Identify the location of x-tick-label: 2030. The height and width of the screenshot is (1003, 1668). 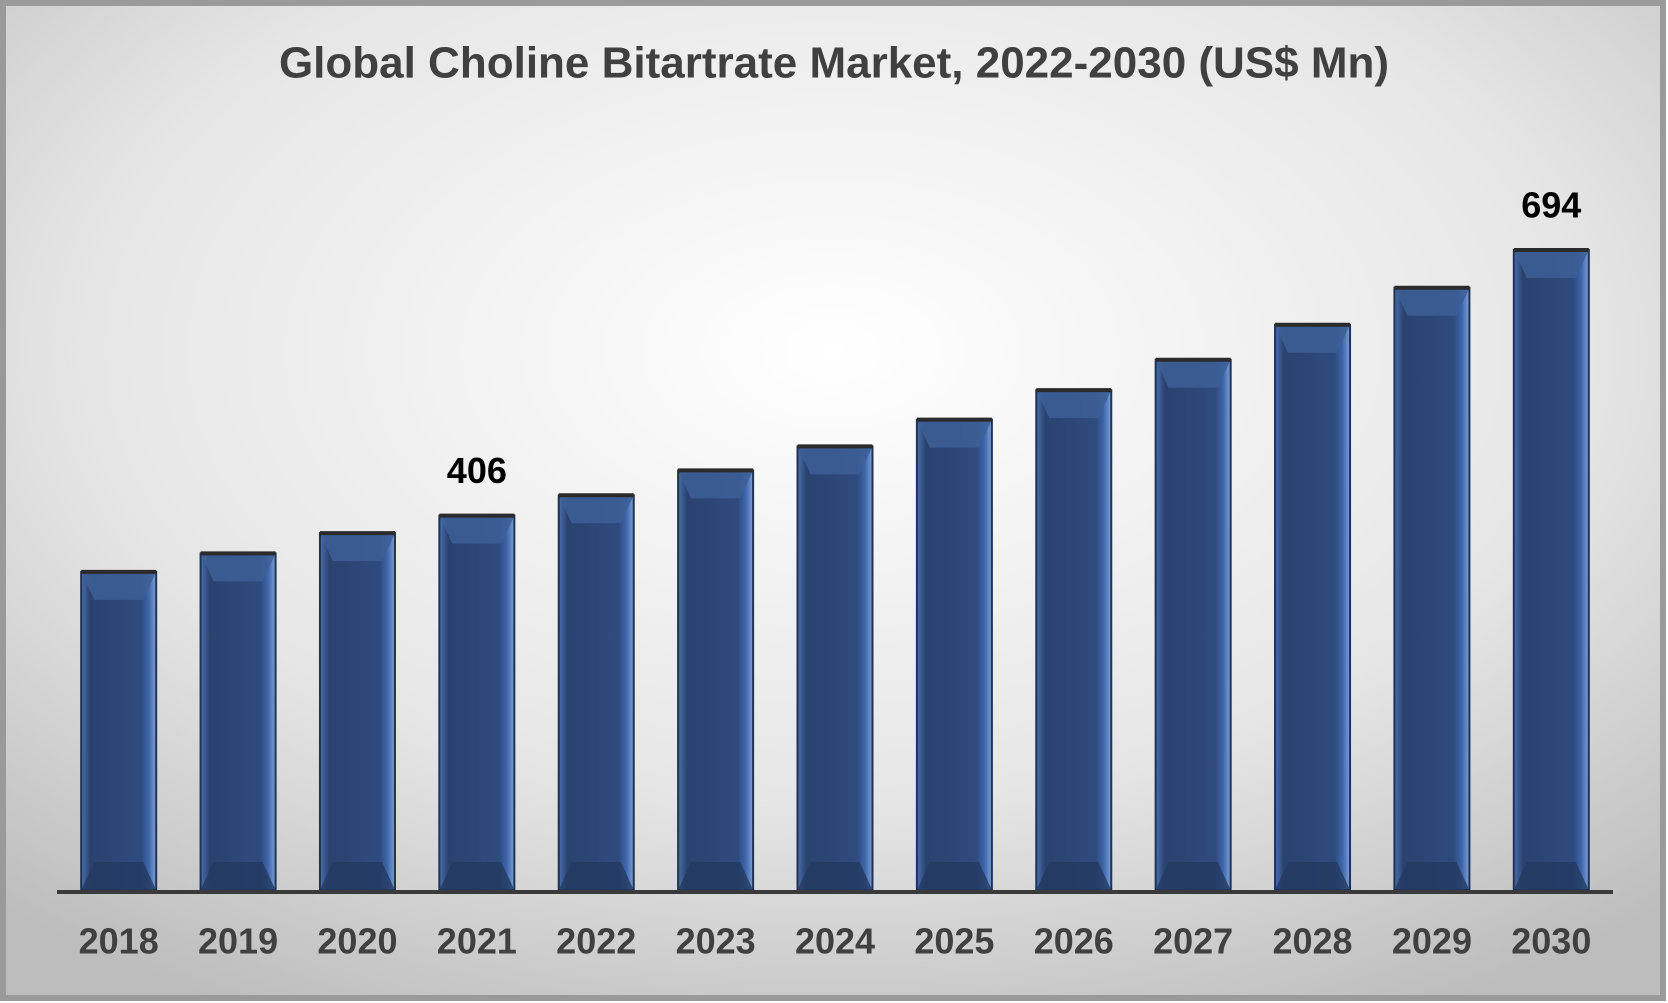
(1551, 941).